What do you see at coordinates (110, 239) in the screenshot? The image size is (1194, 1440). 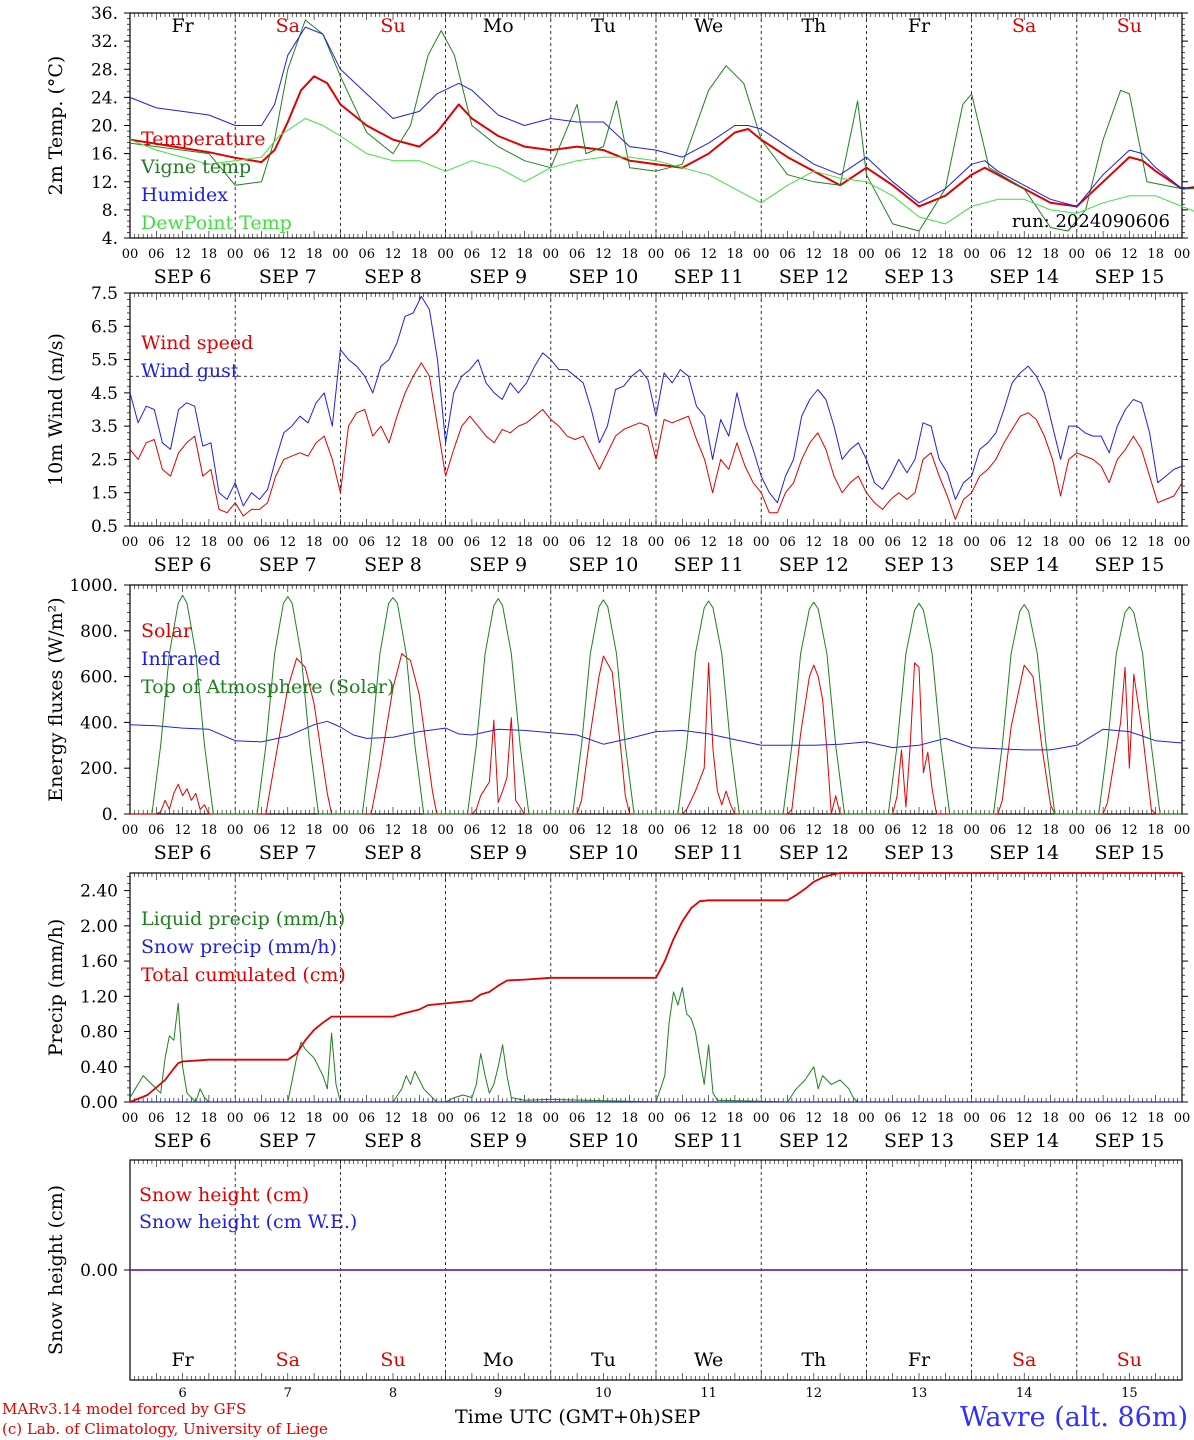 I see `y-tick-label: 4.` at bounding box center [110, 239].